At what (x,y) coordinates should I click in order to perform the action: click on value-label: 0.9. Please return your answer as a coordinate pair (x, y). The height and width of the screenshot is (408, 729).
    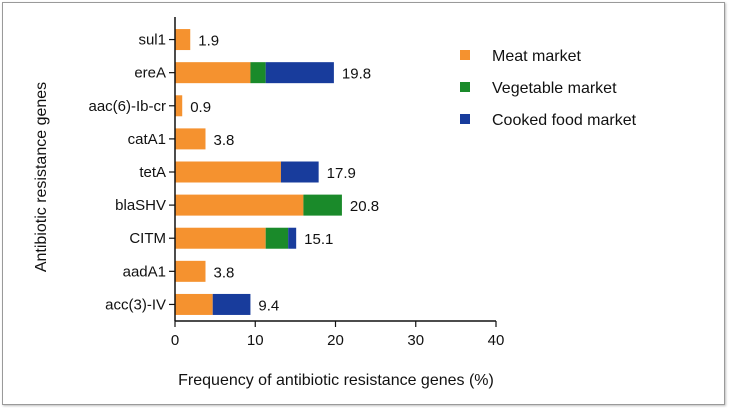
    Looking at the image, I should click on (200, 107).